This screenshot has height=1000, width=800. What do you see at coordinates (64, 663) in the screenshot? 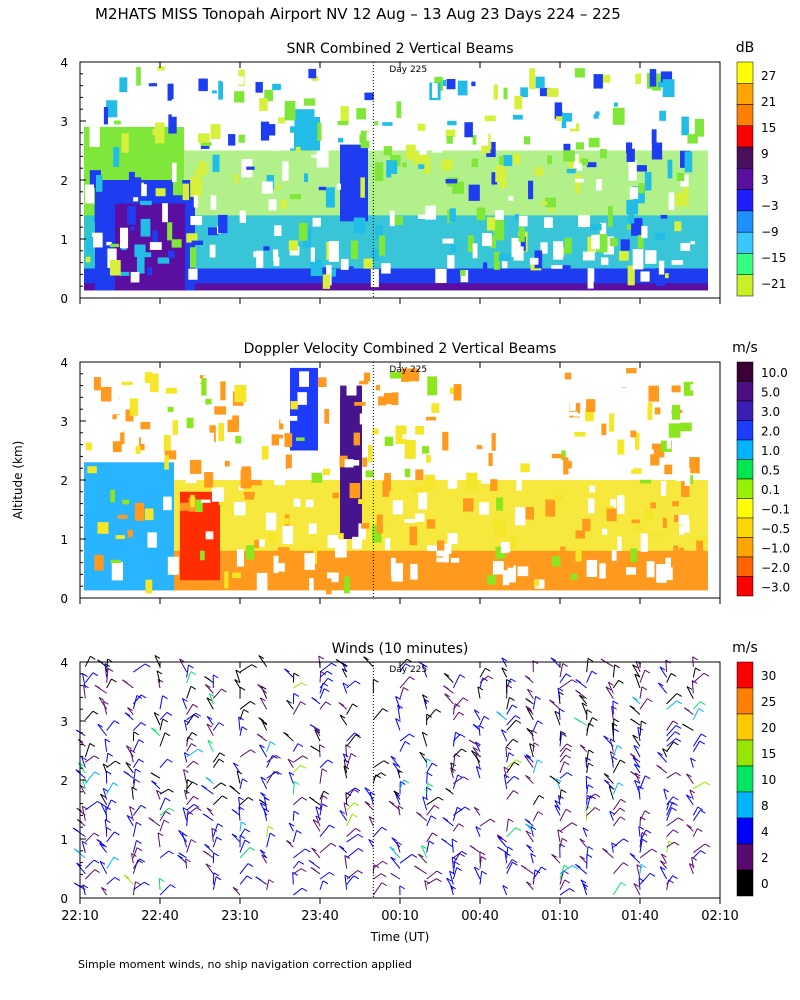
I see `y-tick-label: 4` at bounding box center [64, 663].